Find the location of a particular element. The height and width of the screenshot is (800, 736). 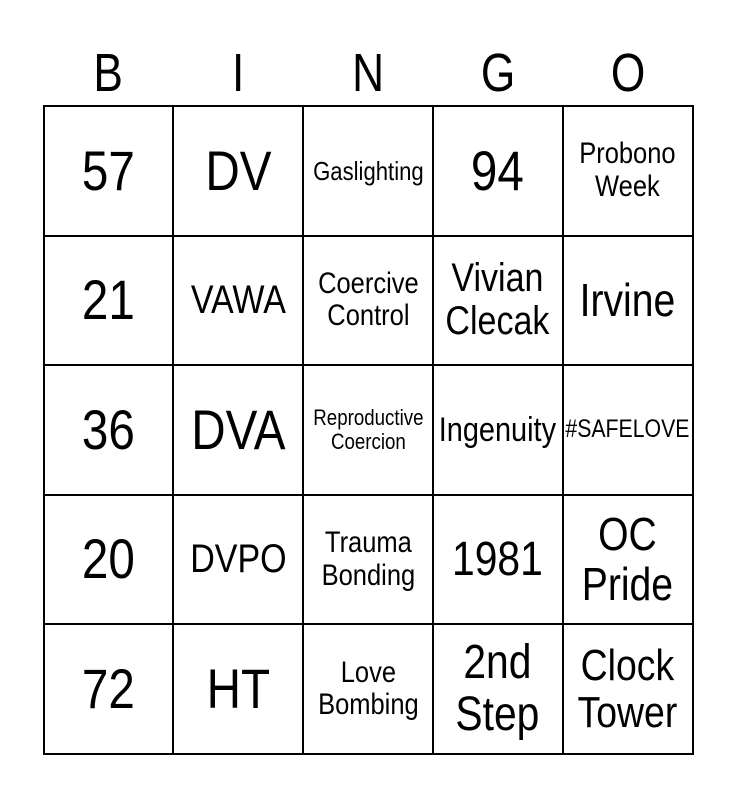

cell-text: Gaslighting is located at coordinates (368, 170).